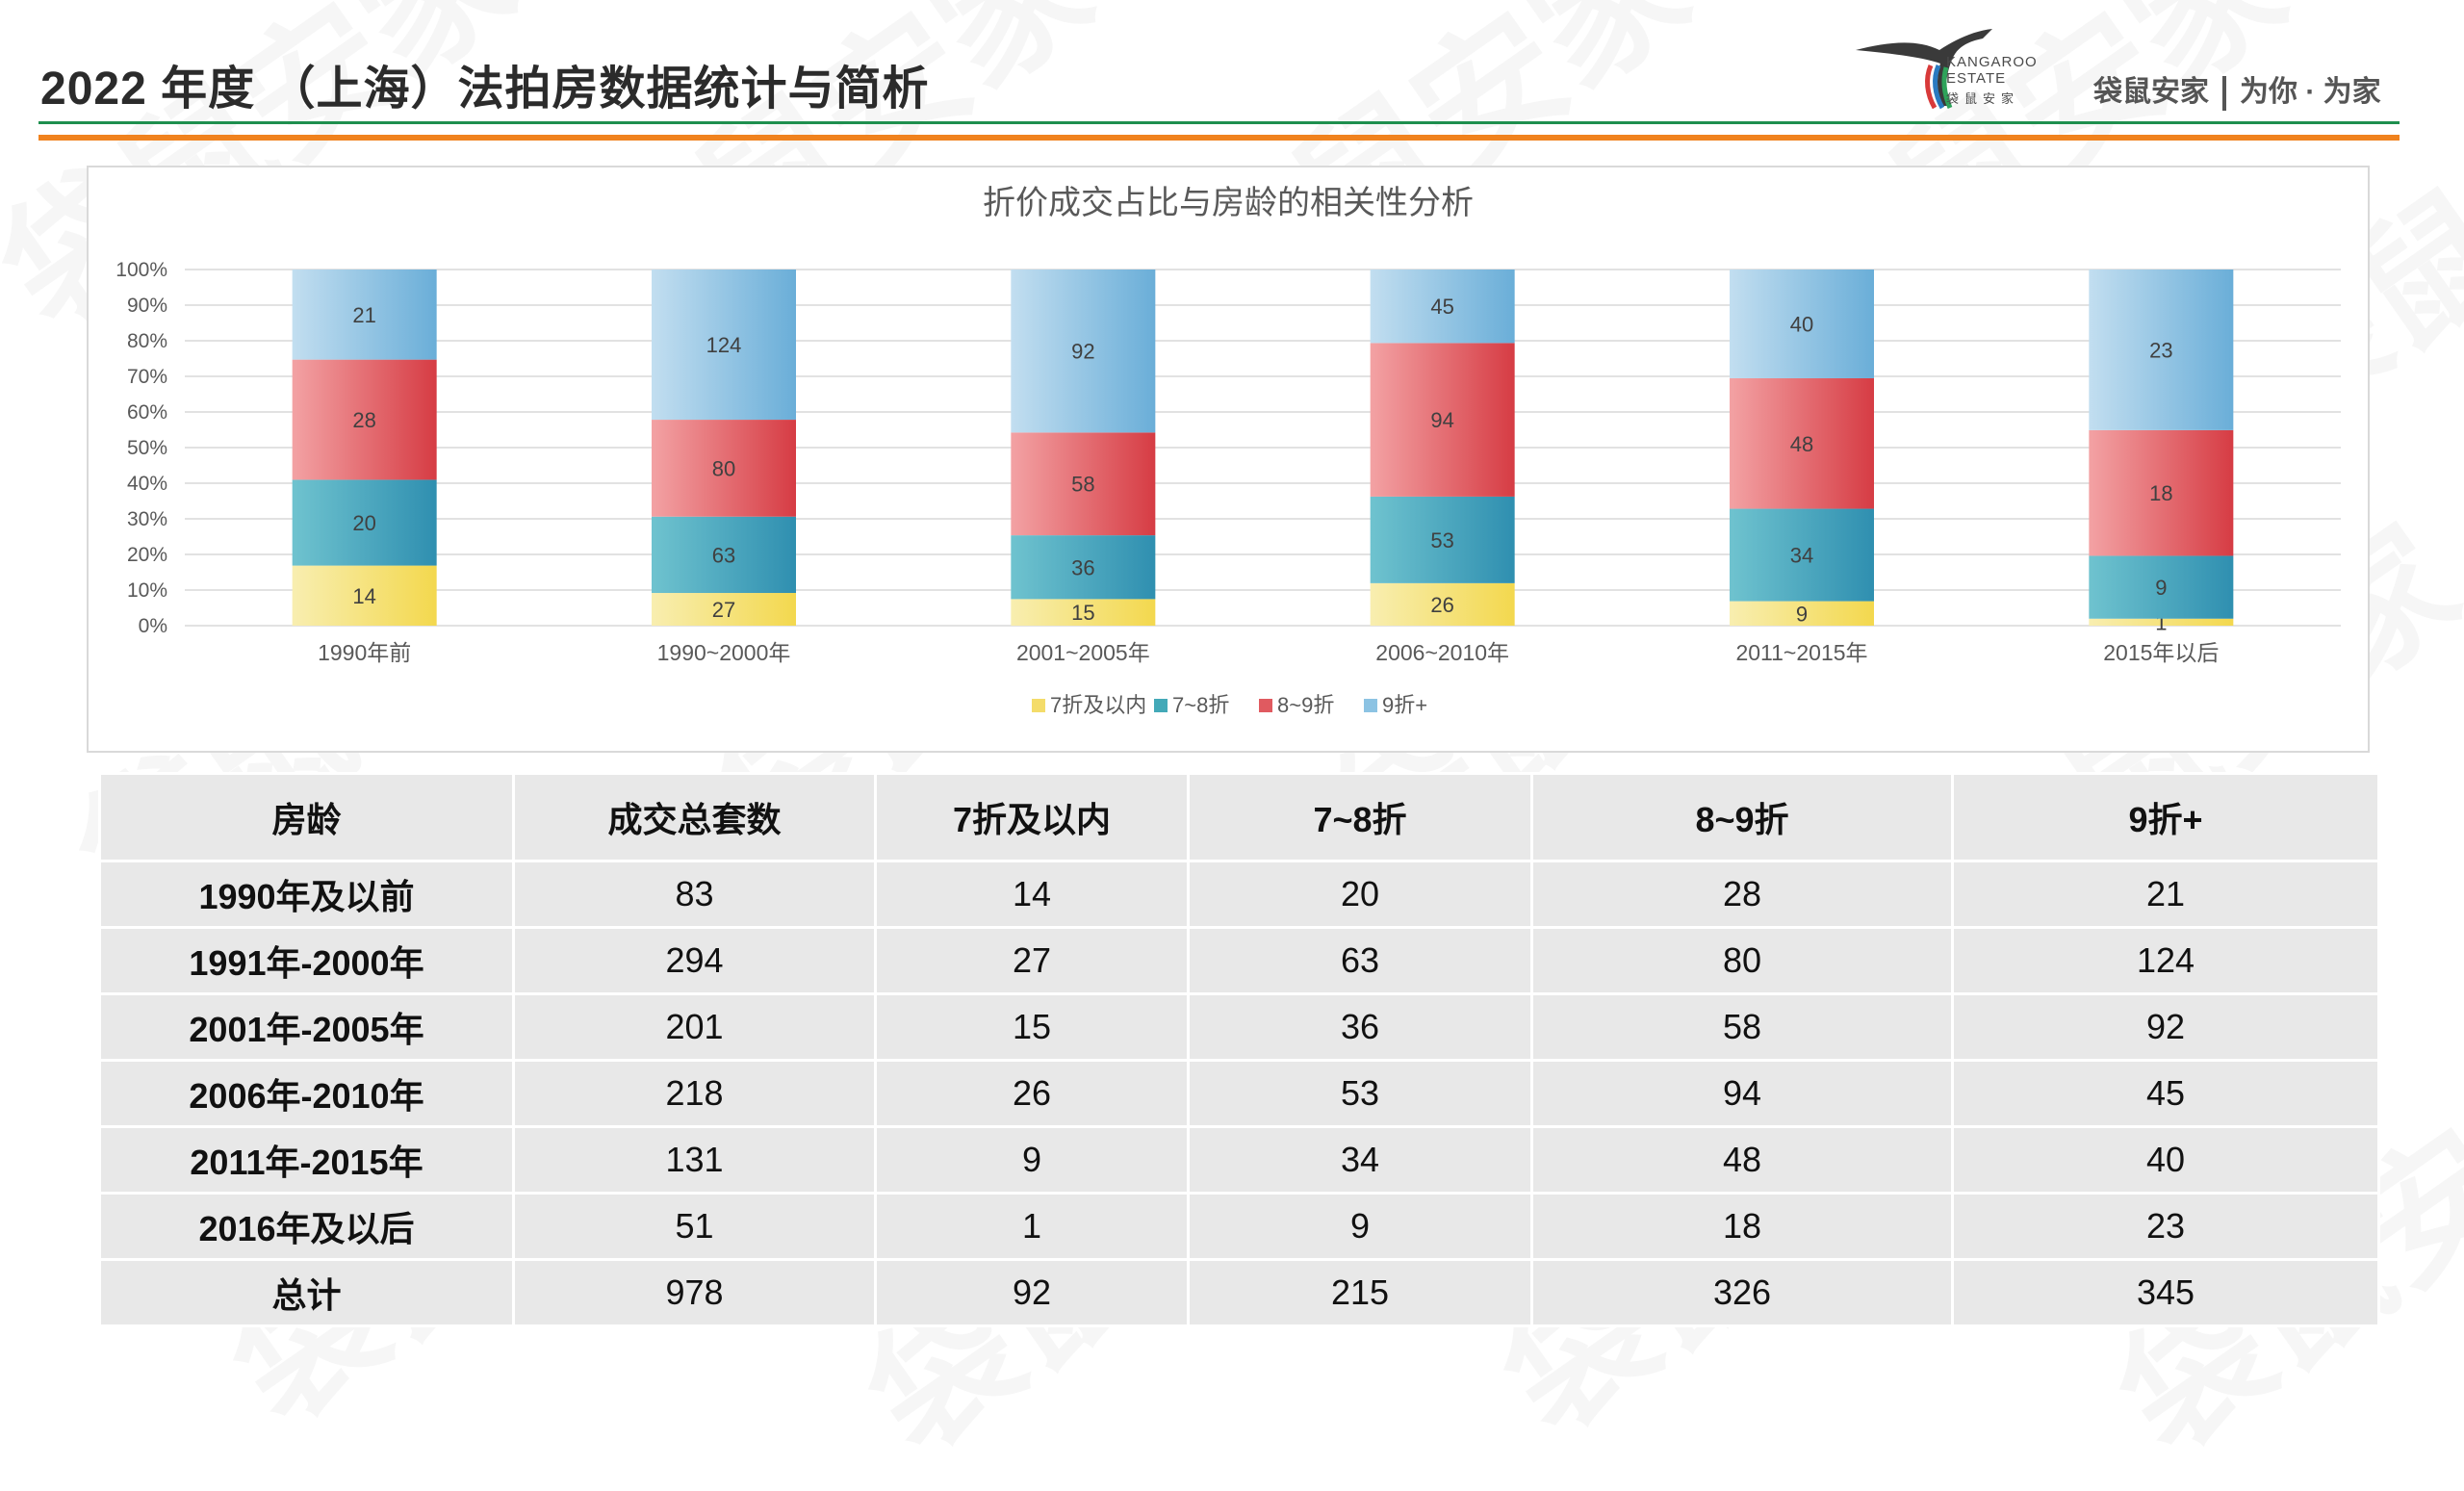 The width and height of the screenshot is (2464, 1491). Describe the element at coordinates (2161, 652) in the screenshot. I see `x-tick-label: 2015年以后` at that location.